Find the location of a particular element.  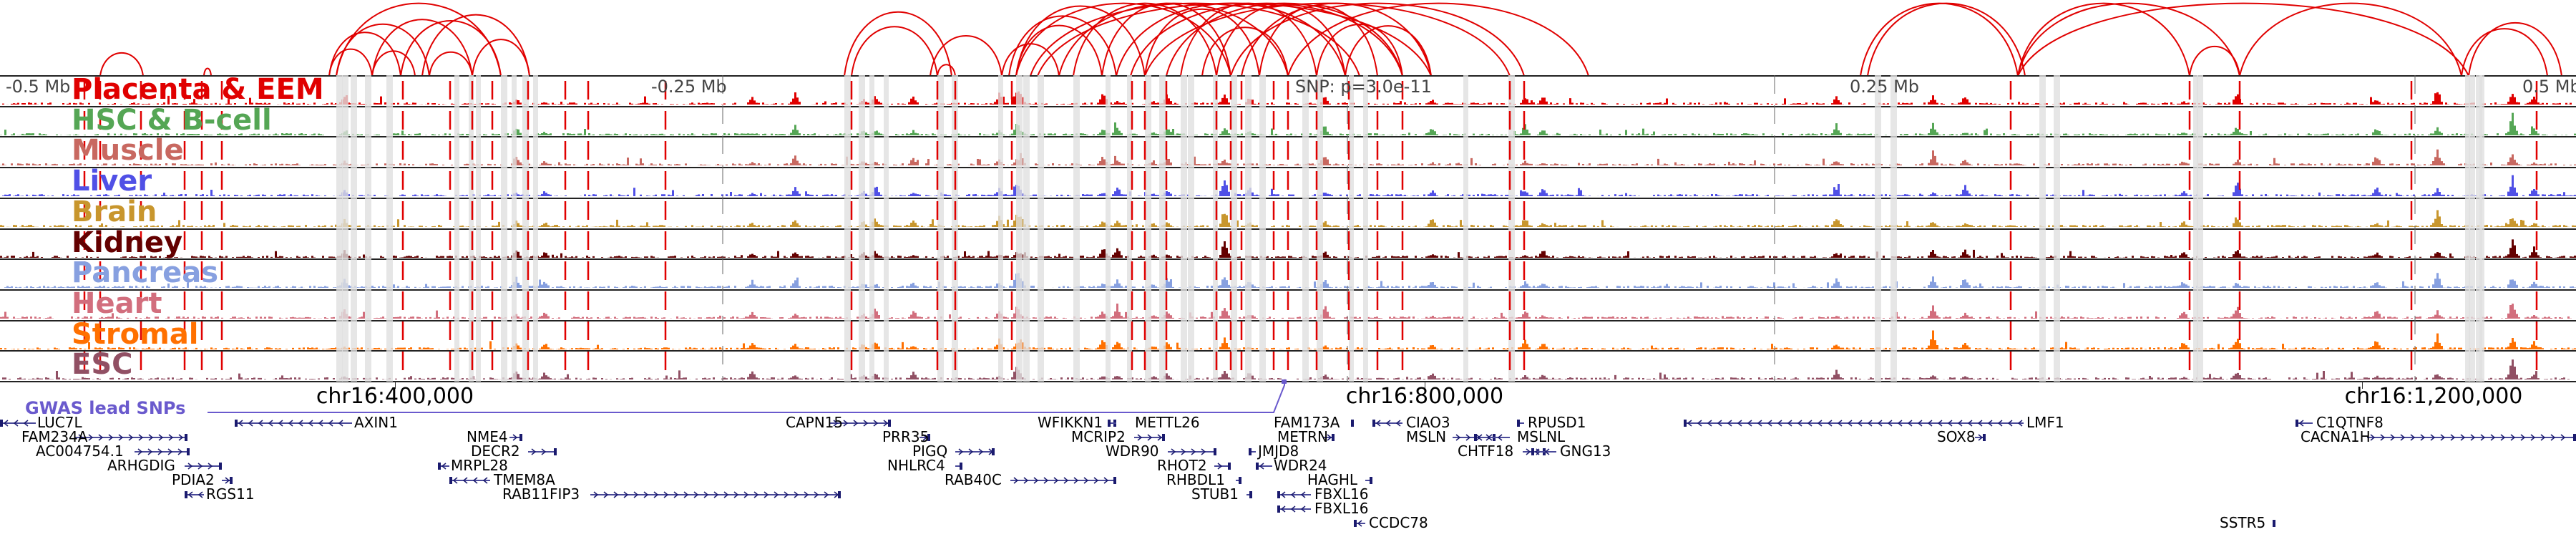

gene-lmf1: LMF1 is located at coordinates (1288, 422).